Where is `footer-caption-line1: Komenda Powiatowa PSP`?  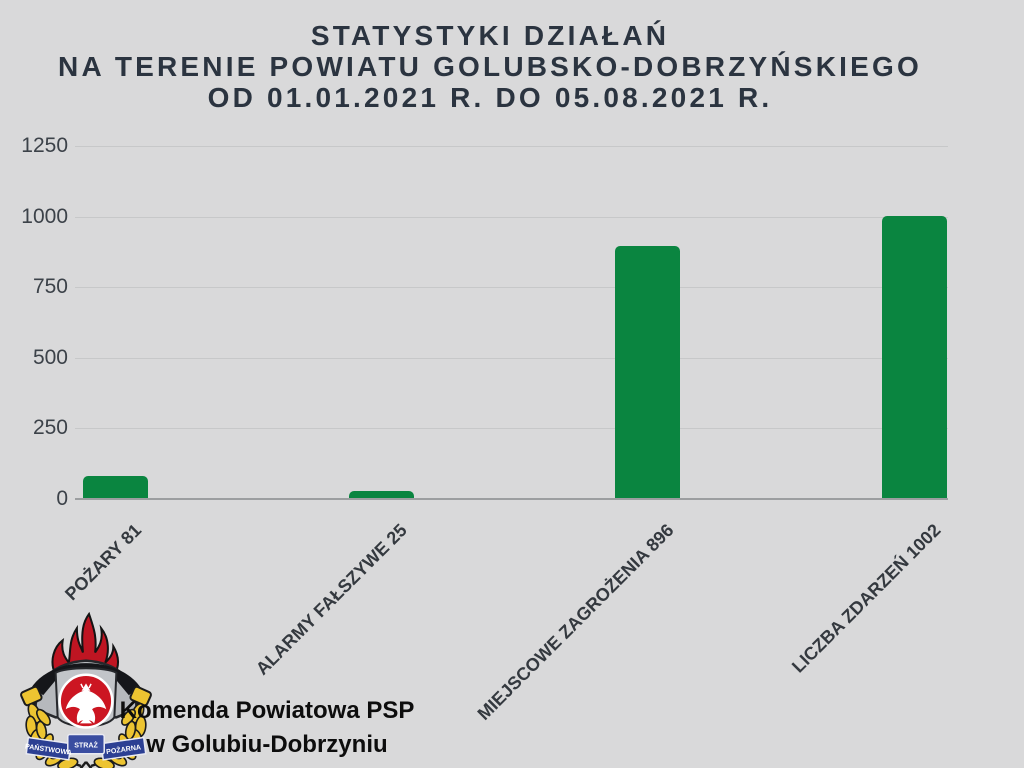
footer-caption-line1: Komenda Powiatowa PSP is located at coordinates (267, 710).